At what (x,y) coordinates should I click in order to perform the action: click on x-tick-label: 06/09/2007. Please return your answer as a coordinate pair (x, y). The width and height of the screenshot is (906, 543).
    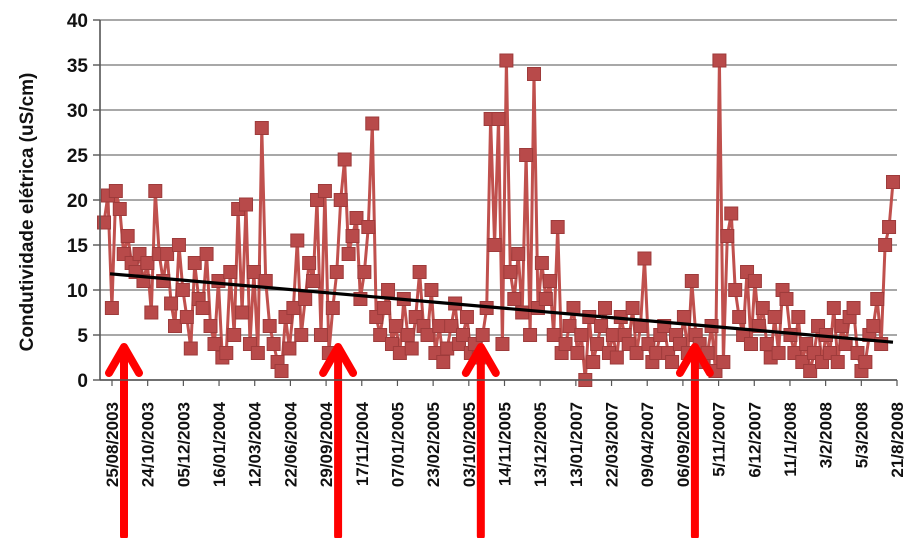
    Looking at the image, I should click on (683, 444).